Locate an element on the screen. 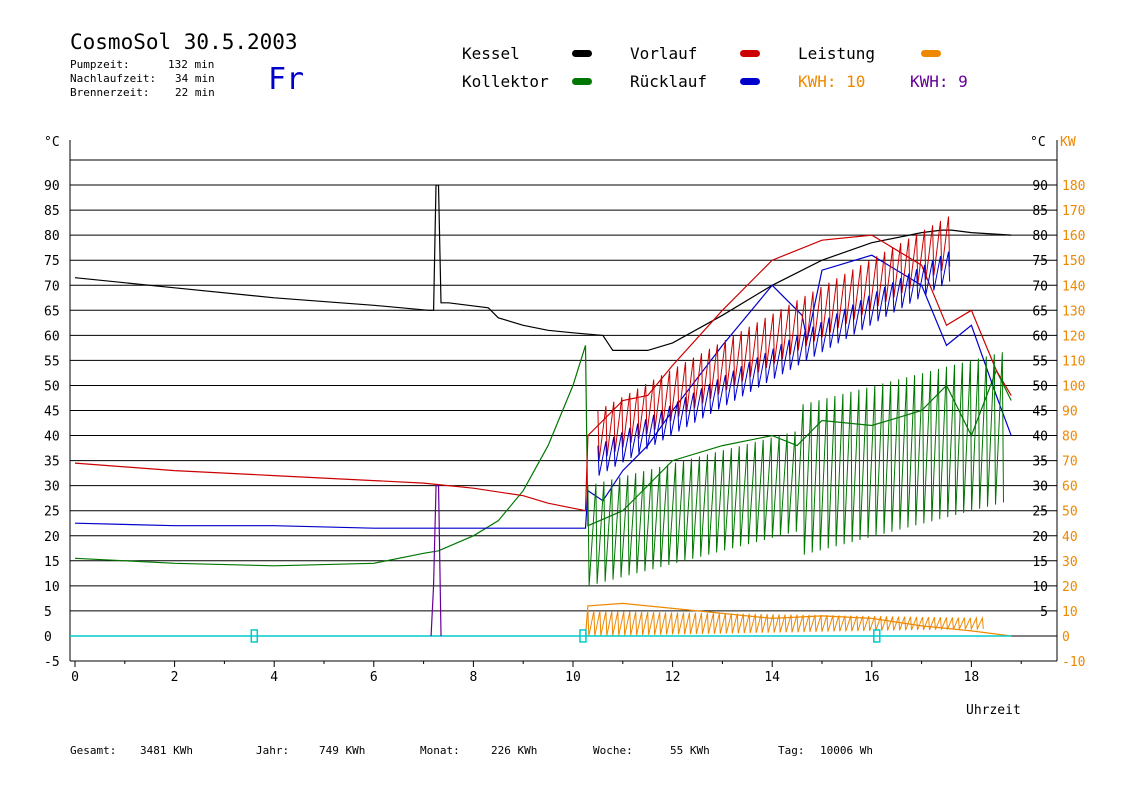  y-tick-label-right-kw: -10 is located at coordinates (1073, 662).